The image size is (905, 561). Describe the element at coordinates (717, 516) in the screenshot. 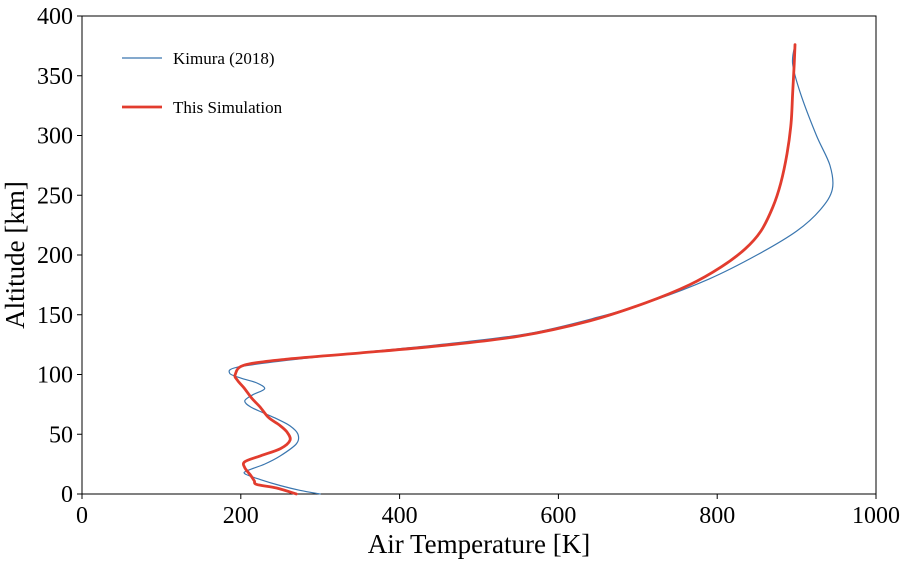

I see `x-tick-label: 800` at that location.